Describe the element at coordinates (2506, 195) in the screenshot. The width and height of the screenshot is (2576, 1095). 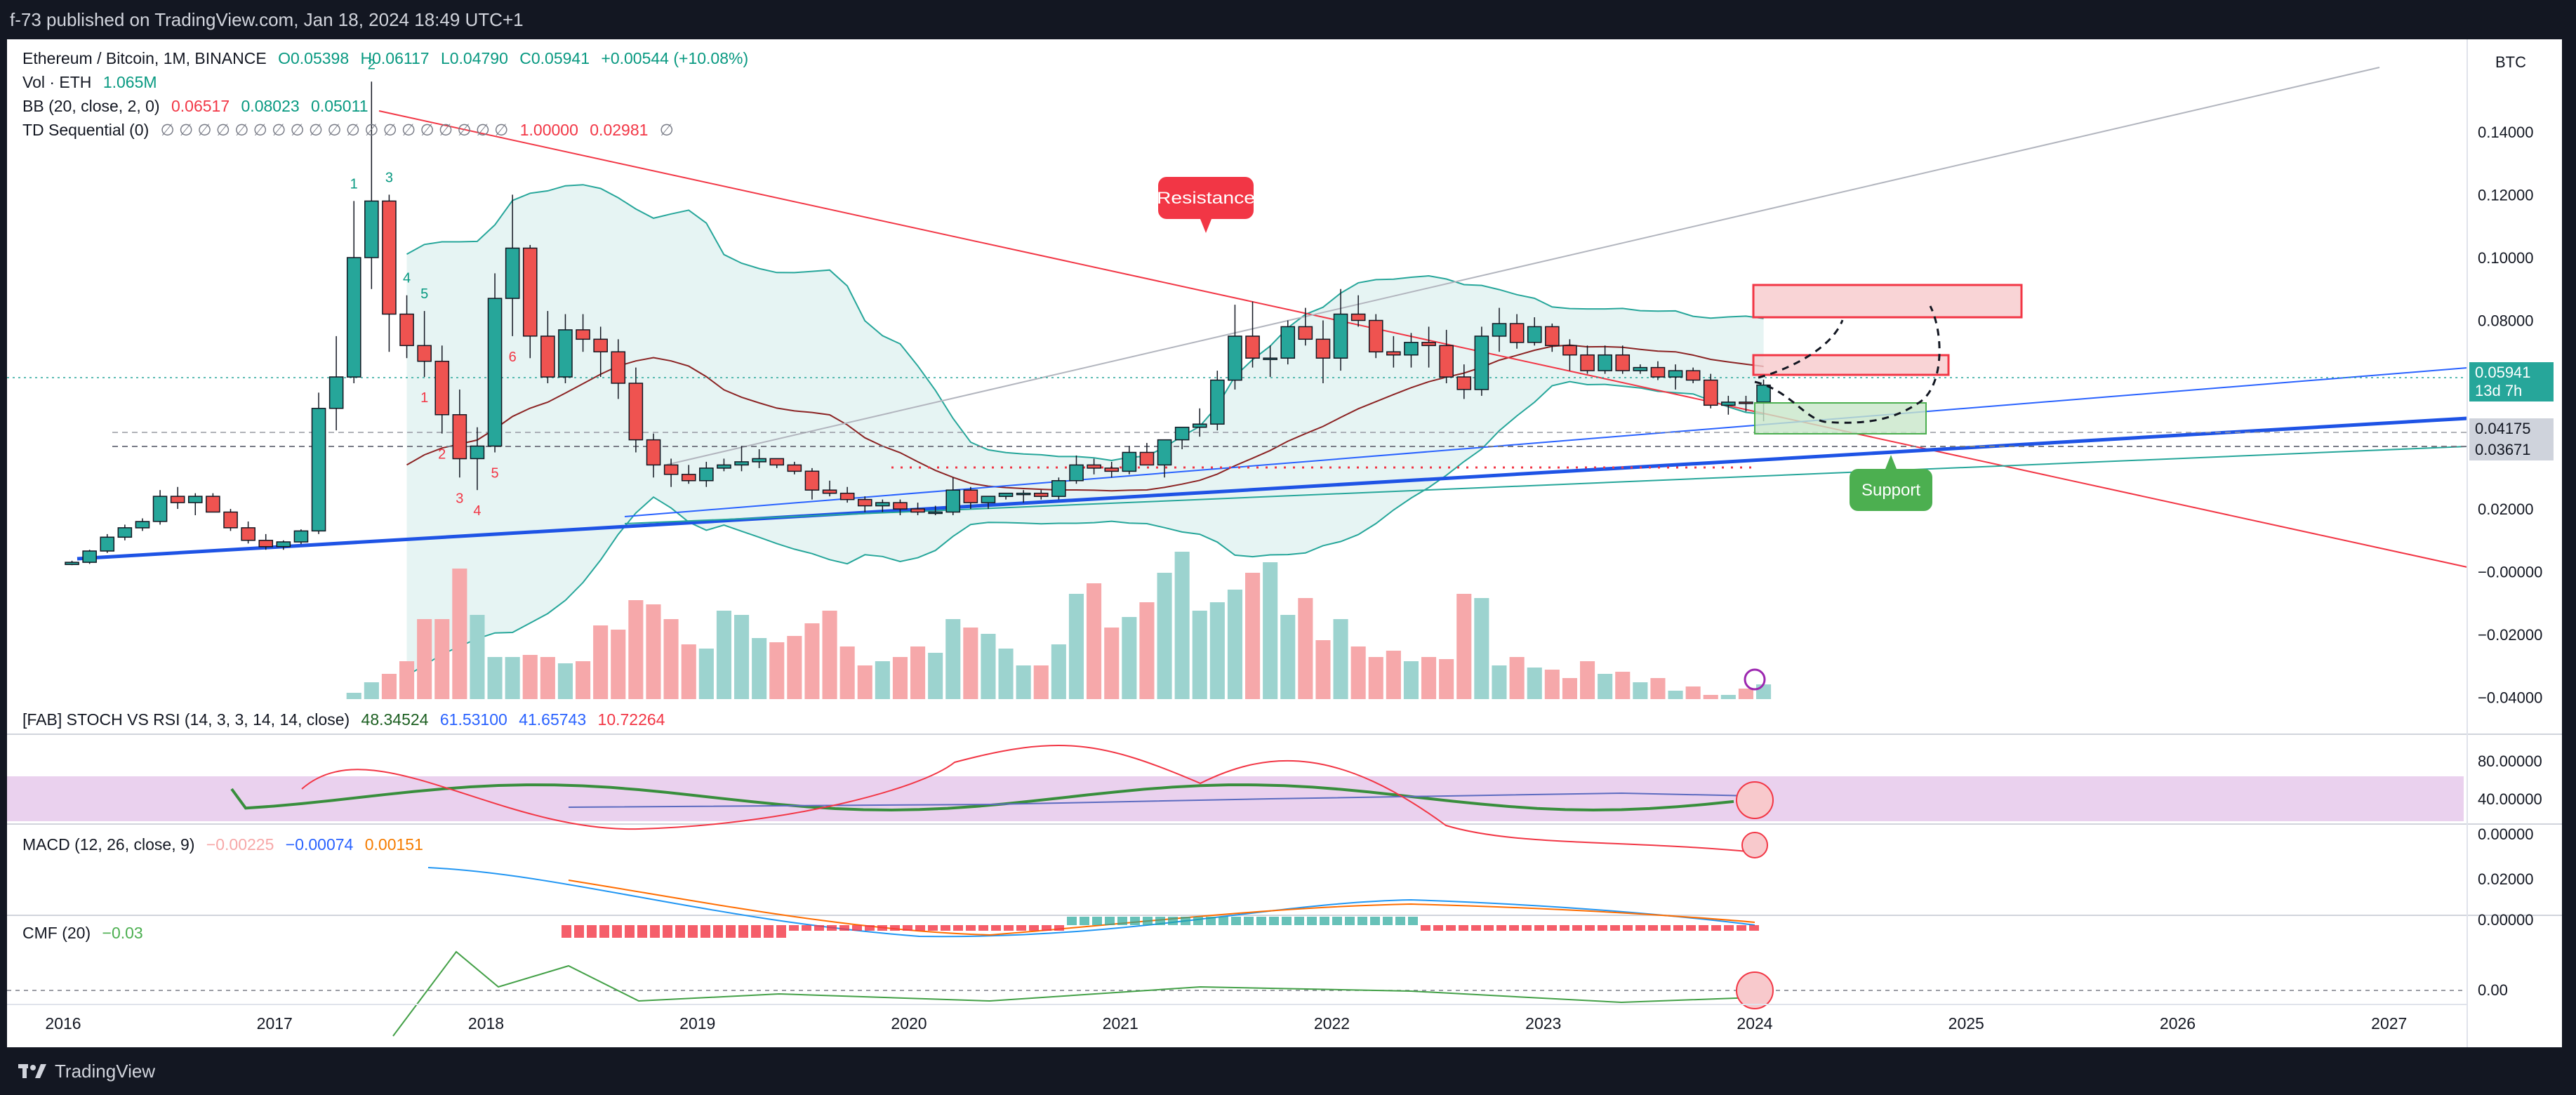
I see `price-tick-label: 0.12000` at that location.